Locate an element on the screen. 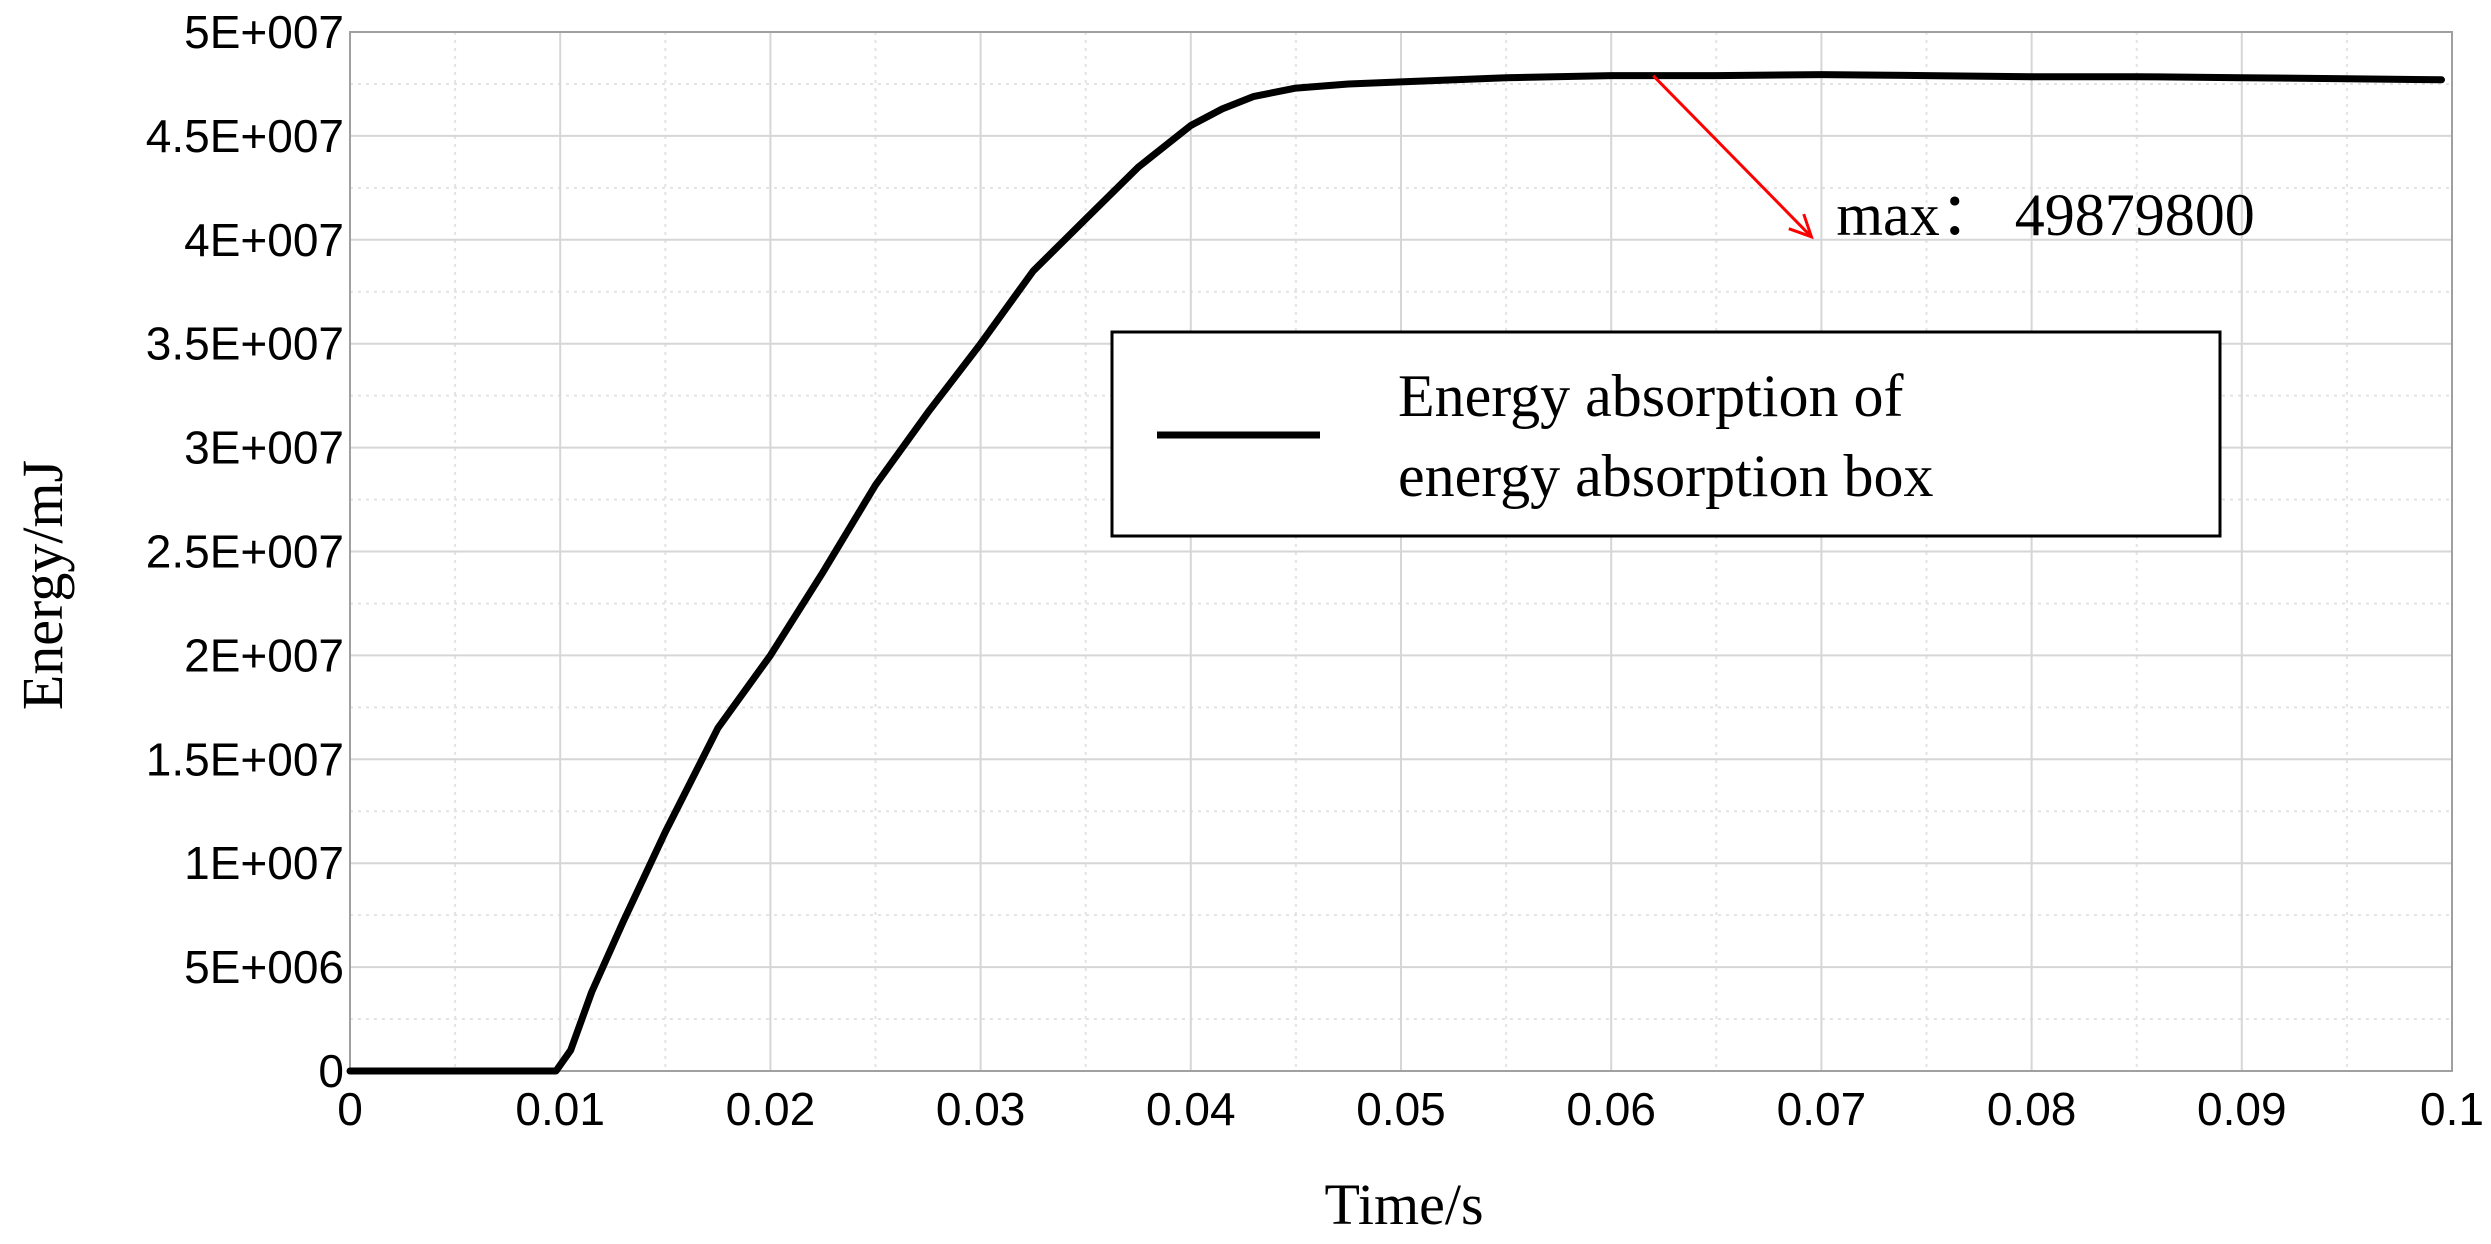 Image resolution: width=2491 pixels, height=1244 pixels. y-tick-label: 2.5E+007 is located at coordinates (245, 552).